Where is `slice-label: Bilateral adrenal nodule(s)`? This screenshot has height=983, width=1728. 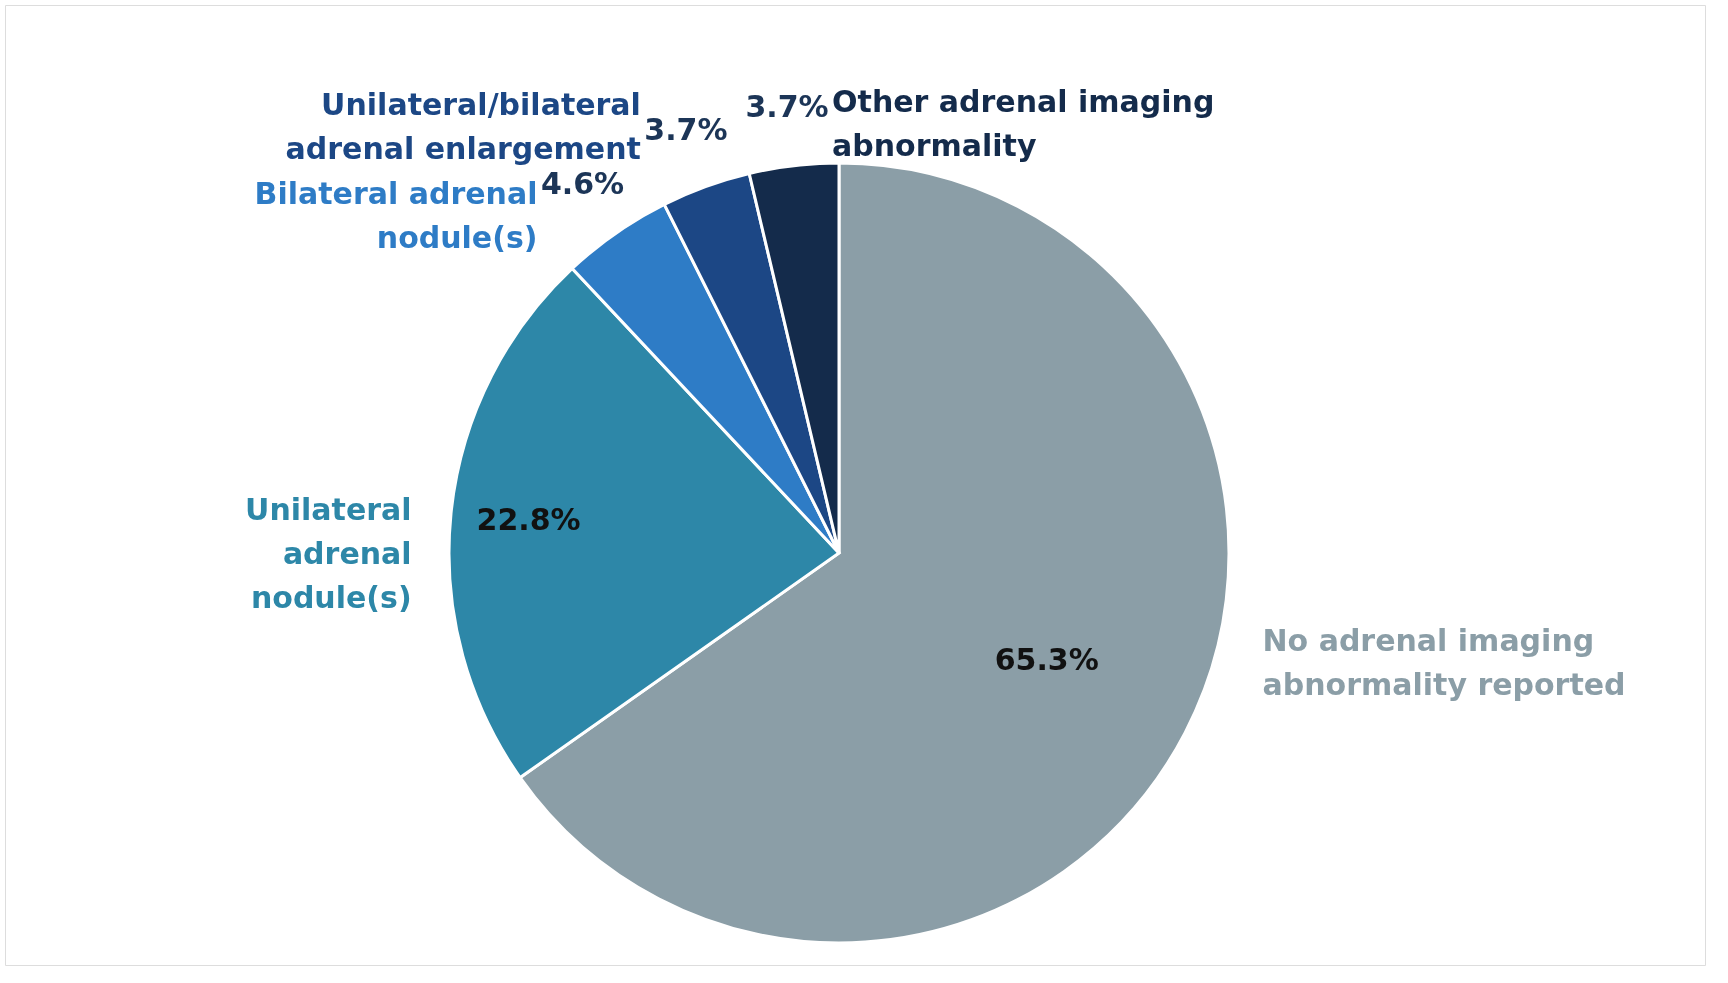
slice-label: Bilateral adrenal nodule(s) is located at coordinates (396, 216).